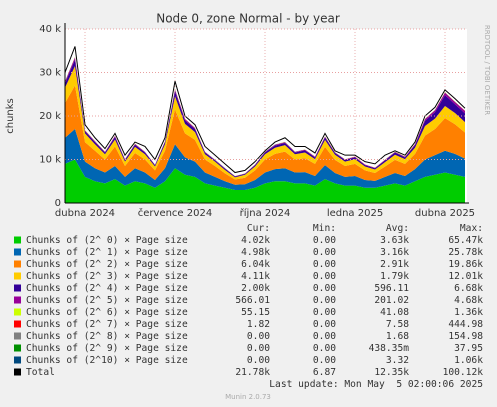 Image resolution: width=497 pixels, height=407 pixels. I want to click on legend-stat: 37.95, so click(468, 348).